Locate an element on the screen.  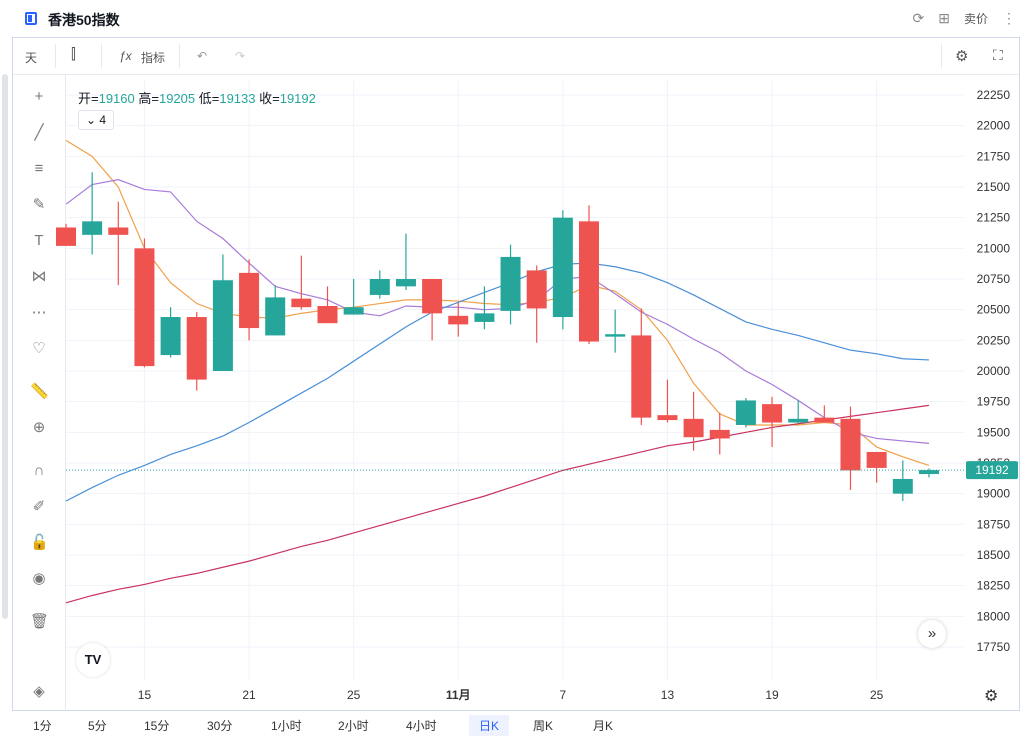
pattern-icon: ⋈ is located at coordinates (39, 276).